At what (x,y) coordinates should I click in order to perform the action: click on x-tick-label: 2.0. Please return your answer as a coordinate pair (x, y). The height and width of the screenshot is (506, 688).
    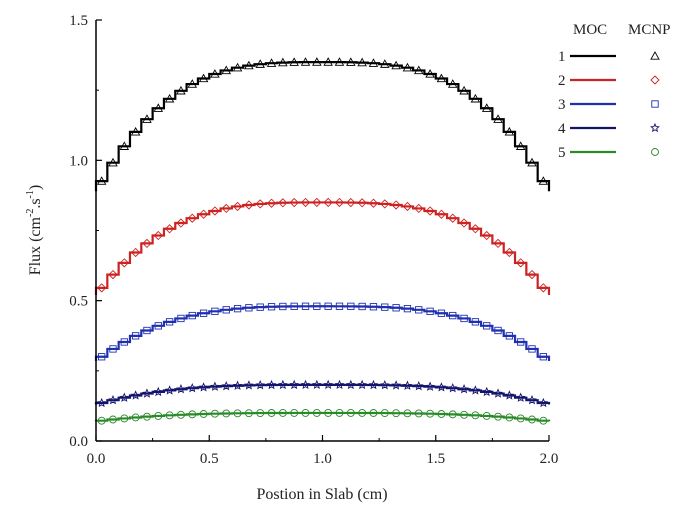
    Looking at the image, I should click on (549, 459).